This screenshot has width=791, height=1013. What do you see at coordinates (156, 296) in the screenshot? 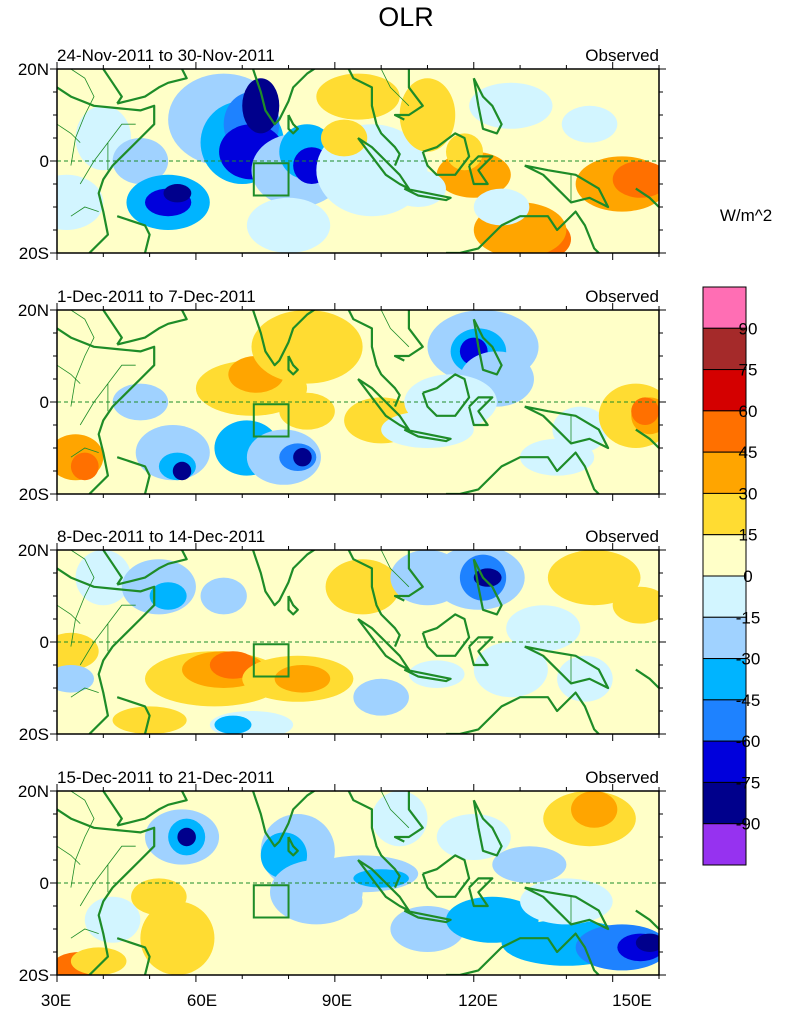
I see `panel-period-label: 1-Dec-2011 to 7-Dec-2011` at bounding box center [156, 296].